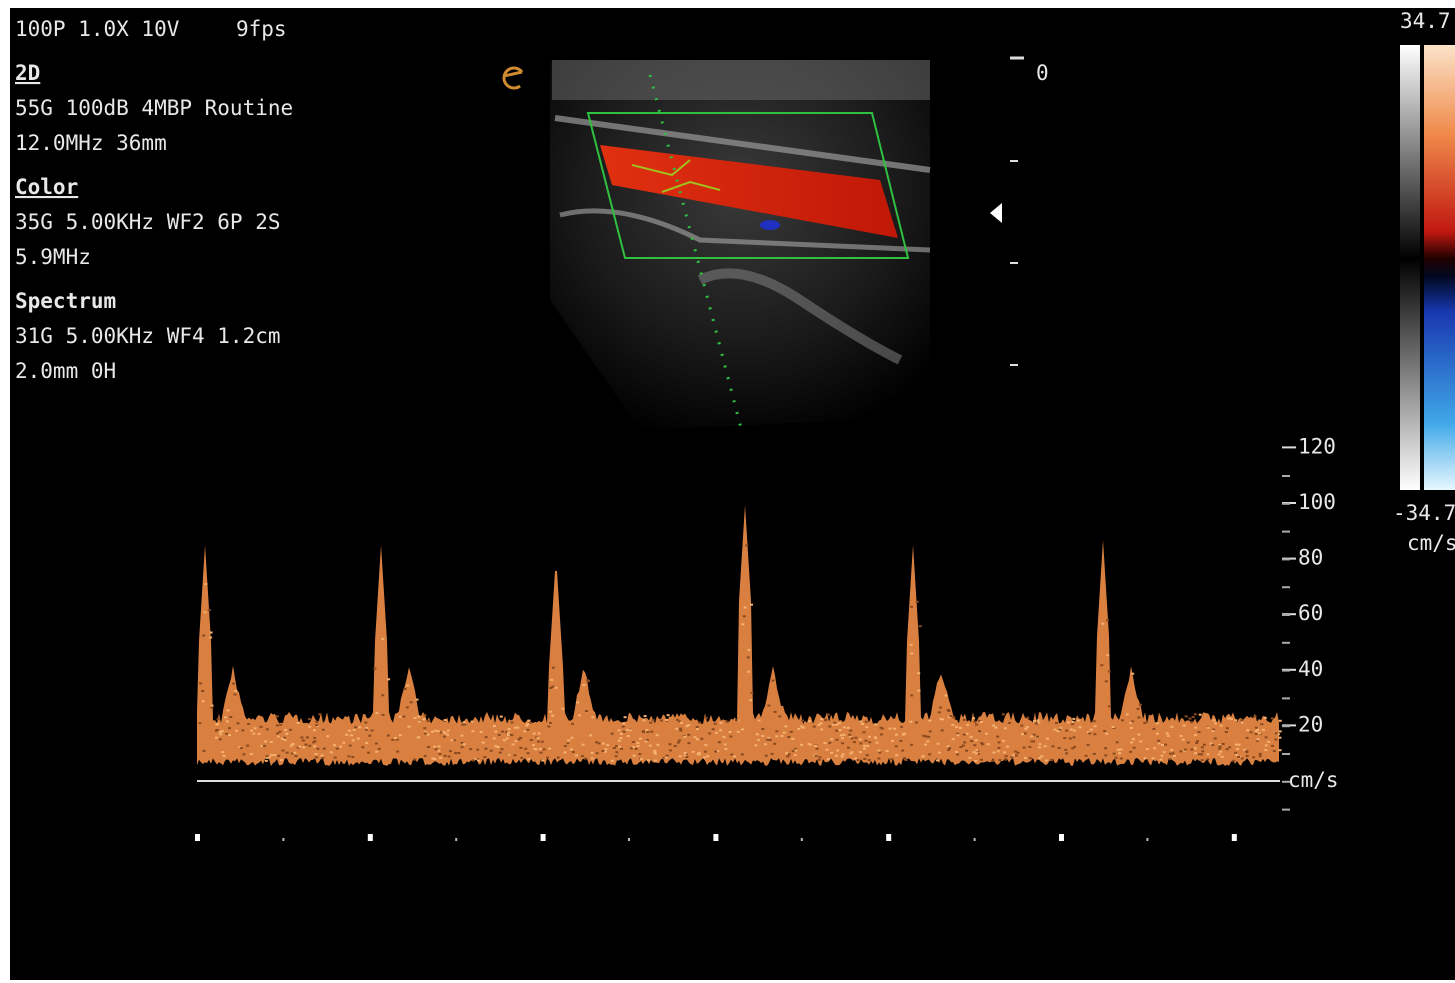 The width and height of the screenshot is (1455, 983). I want to click on vessel-wall, so click(742, 144).